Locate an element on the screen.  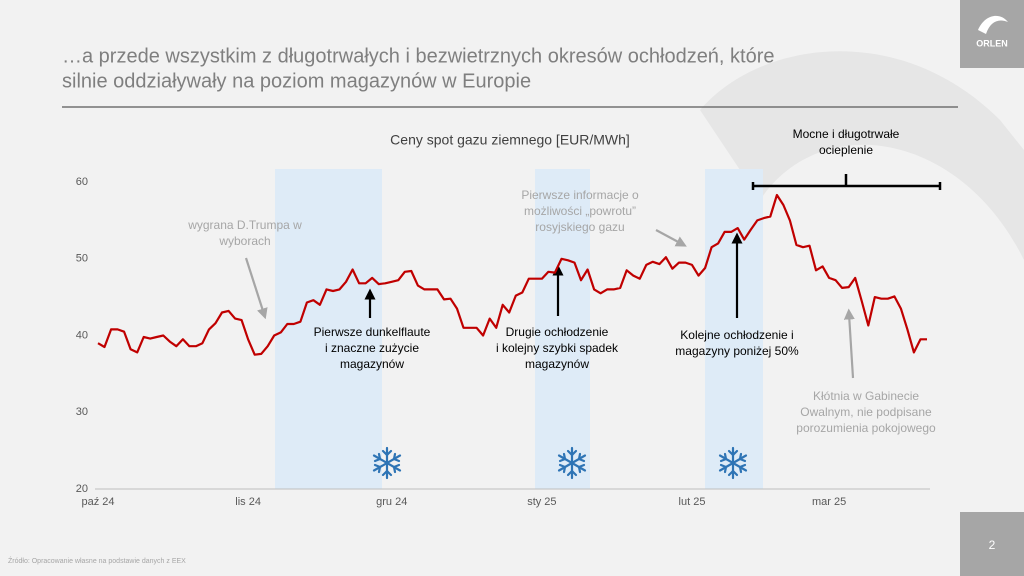
x-tick-label: lis 24 is located at coordinates (248, 502).